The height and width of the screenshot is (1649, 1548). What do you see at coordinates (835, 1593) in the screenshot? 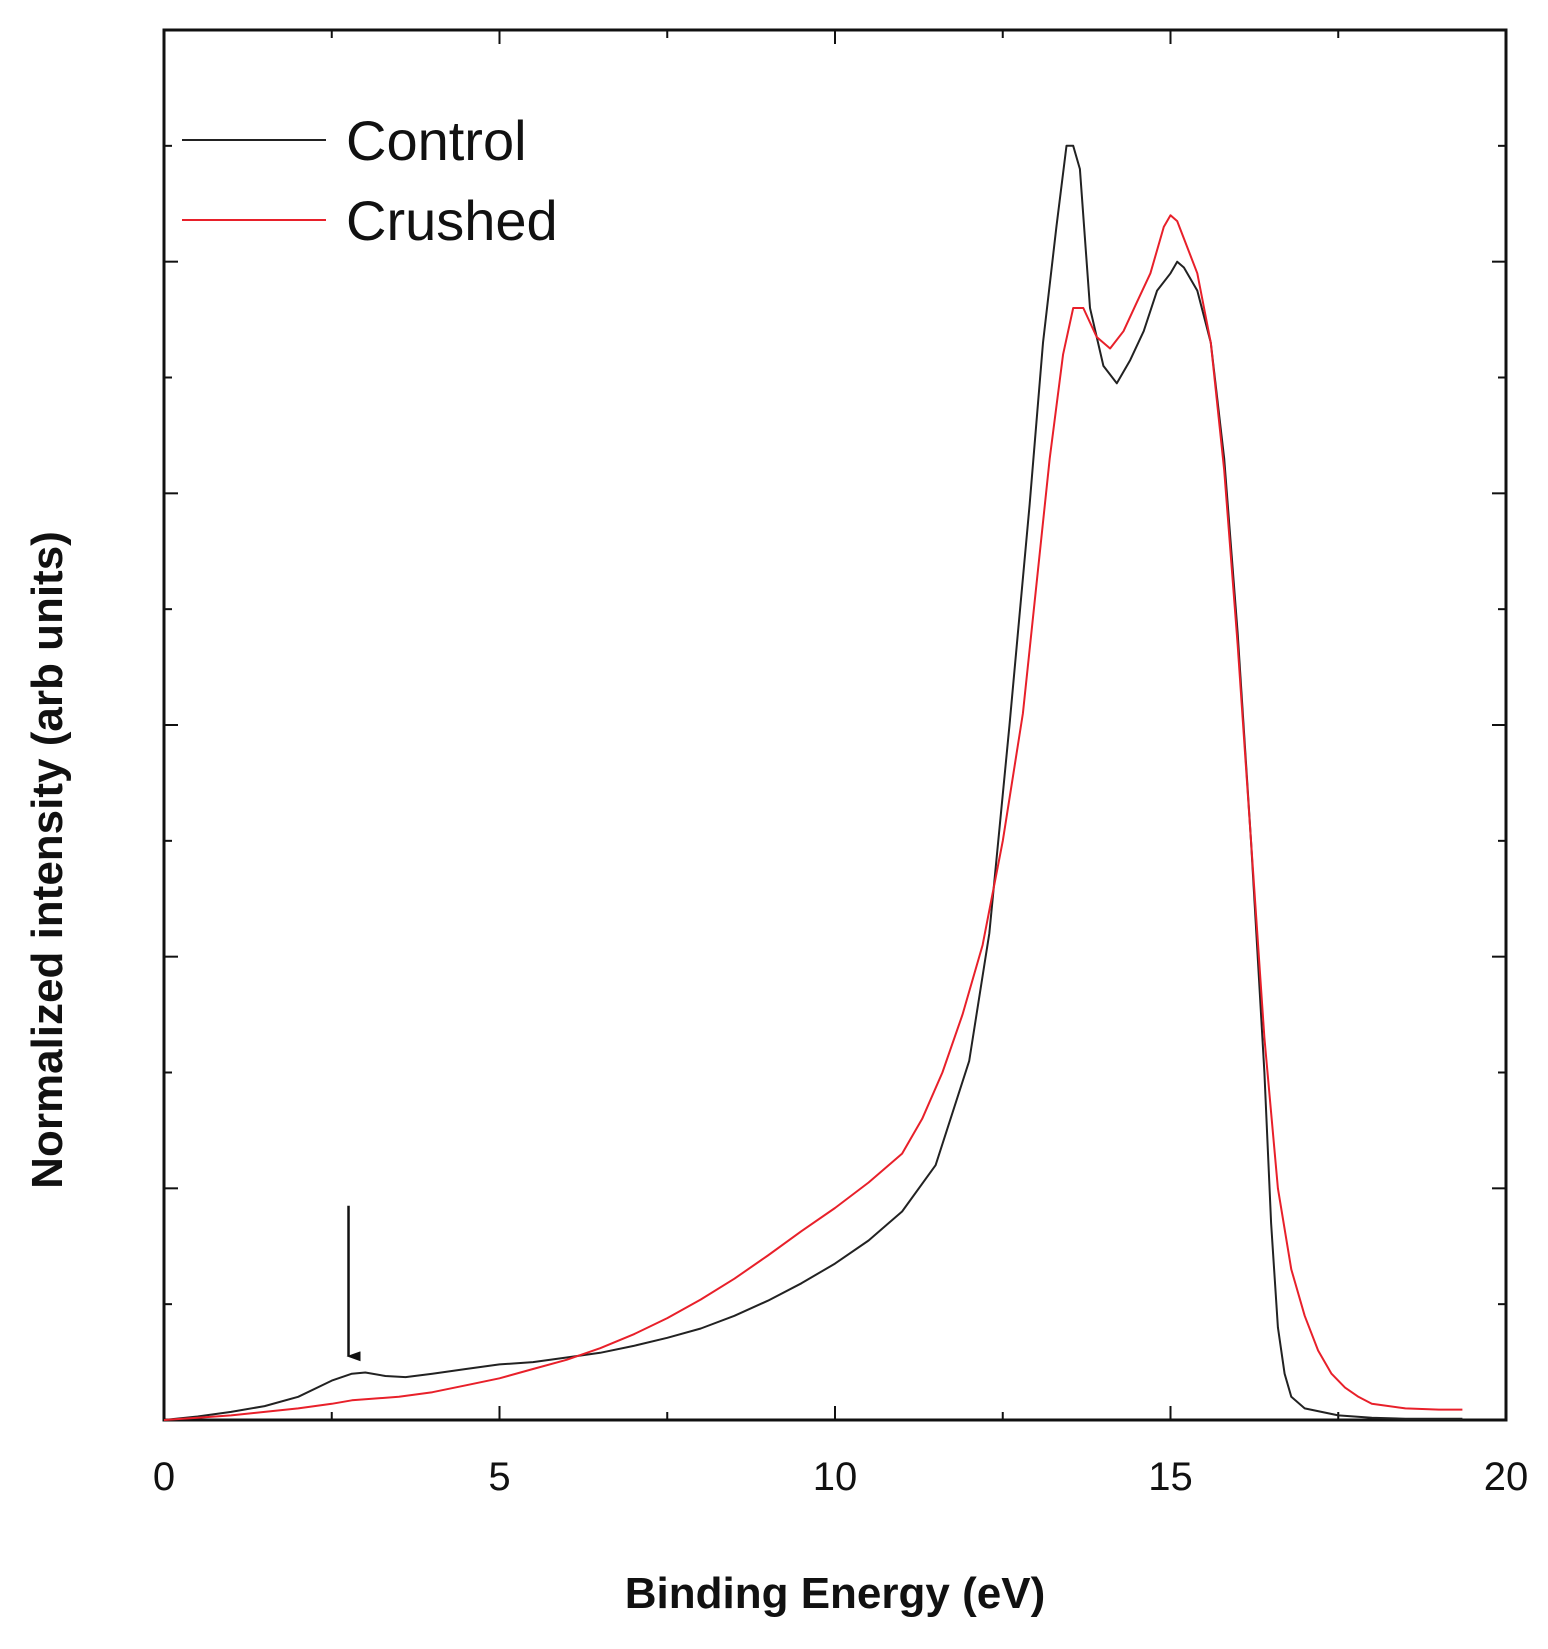
I see `x-axis-title: Binding Energy (eV)` at bounding box center [835, 1593].